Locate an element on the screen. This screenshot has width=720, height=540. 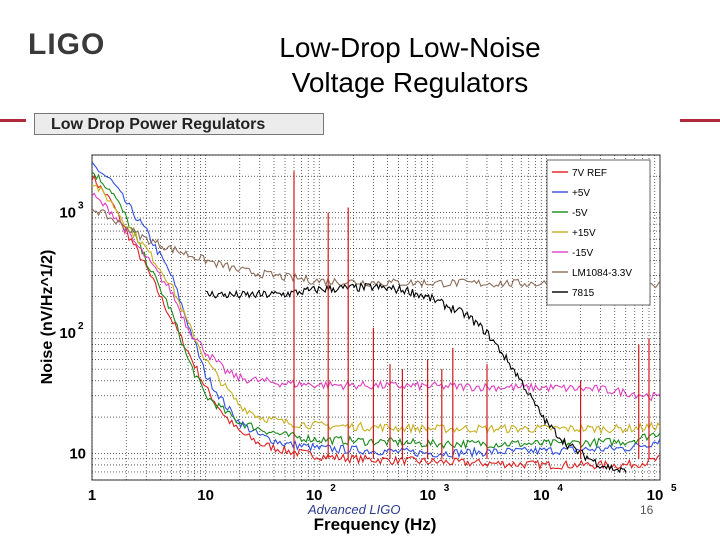
x-tick-exp-2: 2 is located at coordinates (333, 488).